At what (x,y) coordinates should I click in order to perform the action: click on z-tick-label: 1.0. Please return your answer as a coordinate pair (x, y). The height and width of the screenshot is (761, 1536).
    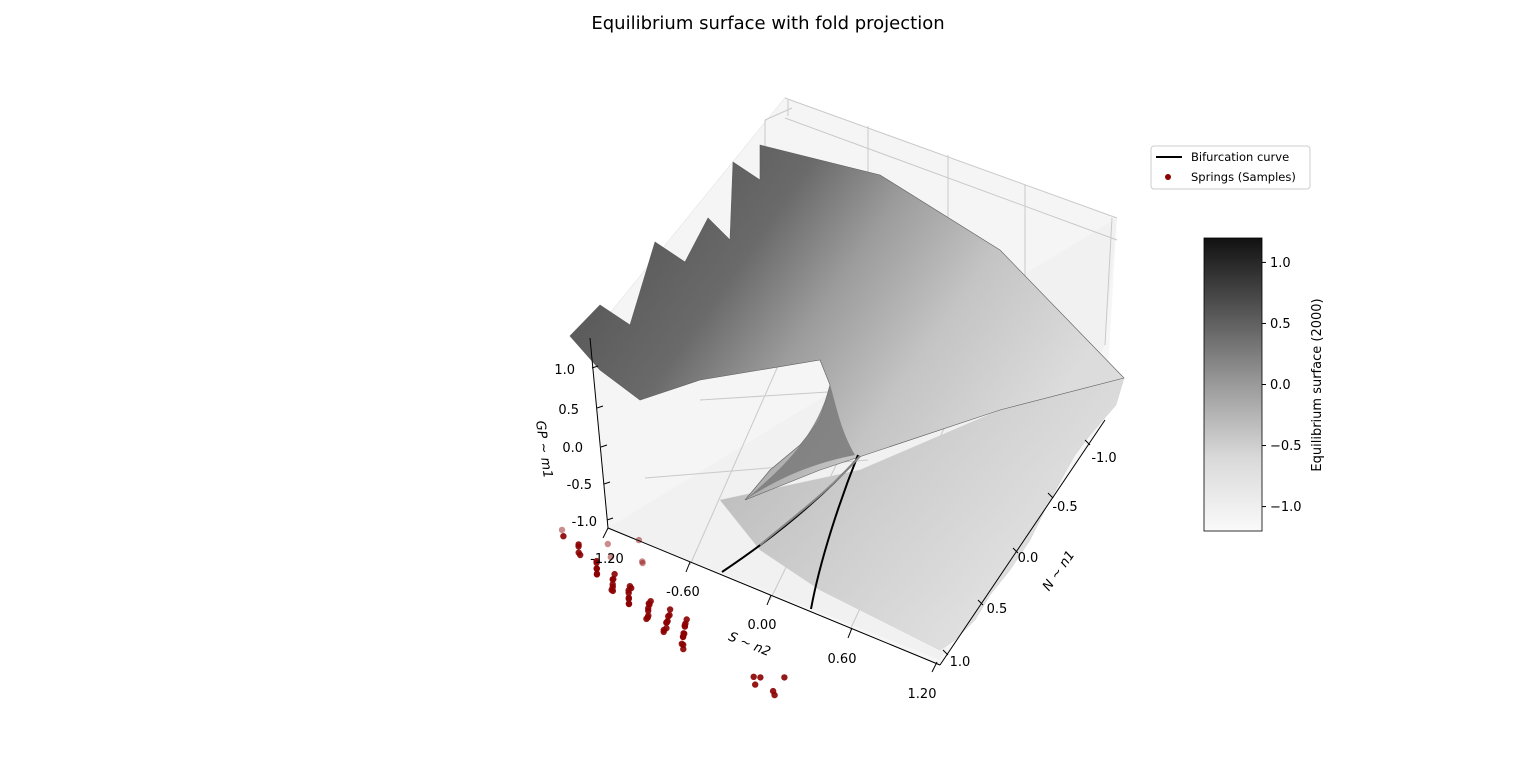
    Looking at the image, I should click on (564, 370).